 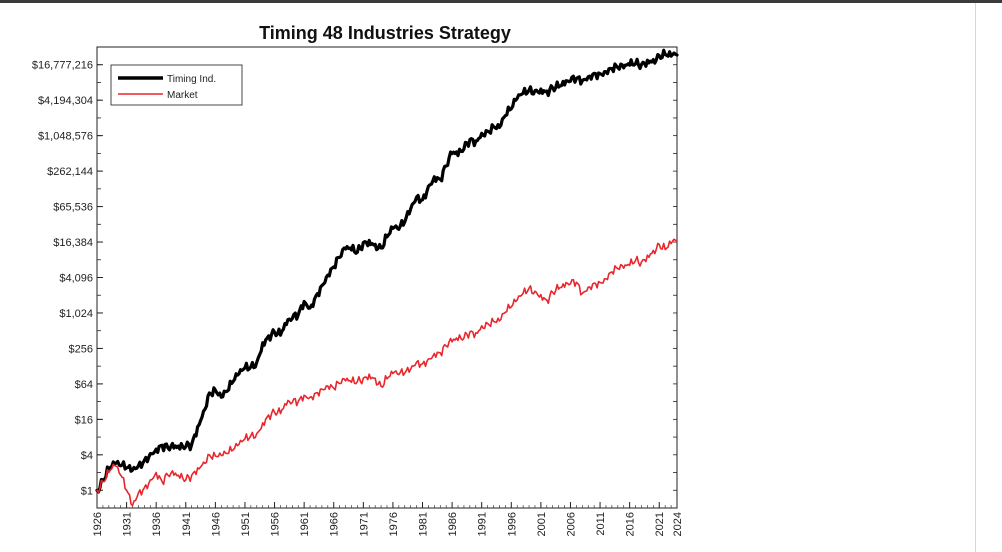 I want to click on legend-label: Timing Ind., so click(x=191, y=79).